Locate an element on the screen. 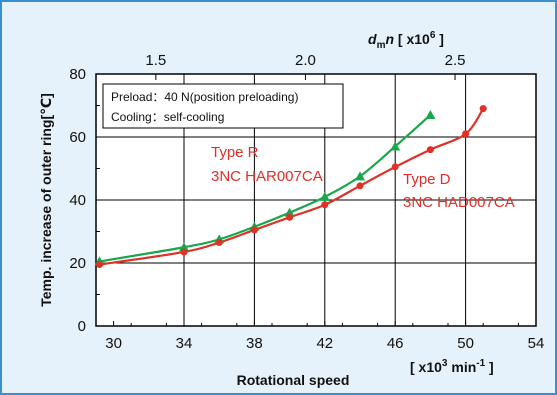  y-tick-label: 60 is located at coordinates (77, 137).